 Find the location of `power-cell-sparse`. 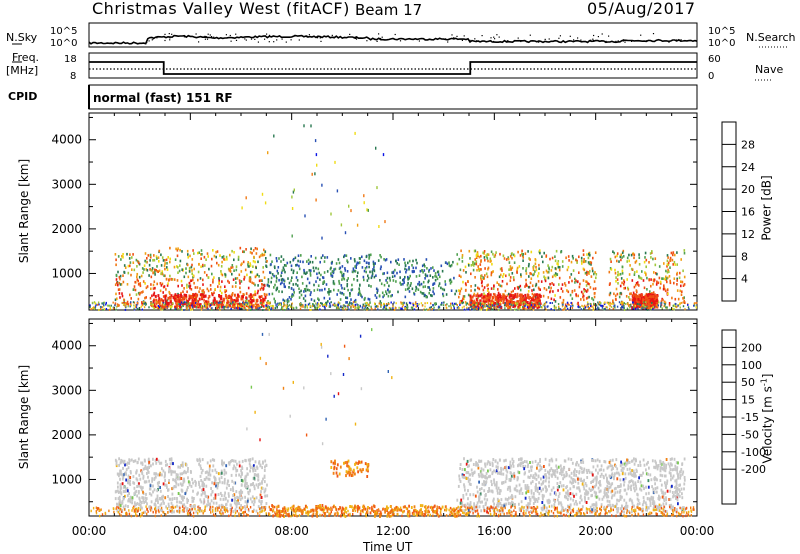

power-cell-sparse is located at coordinates (355, 133).